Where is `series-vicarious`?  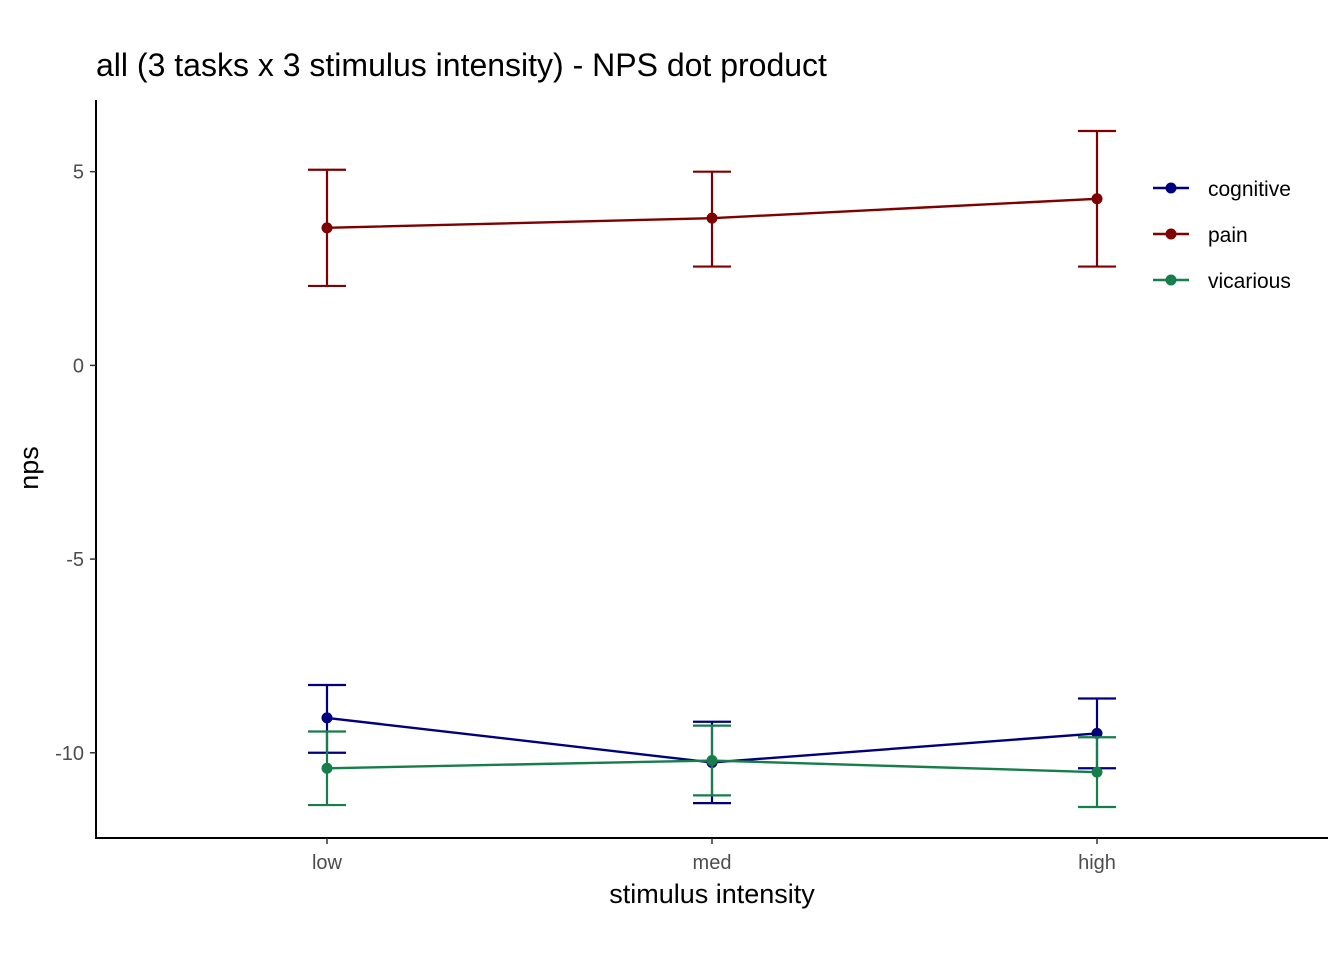 series-vicarious is located at coordinates (712, 766).